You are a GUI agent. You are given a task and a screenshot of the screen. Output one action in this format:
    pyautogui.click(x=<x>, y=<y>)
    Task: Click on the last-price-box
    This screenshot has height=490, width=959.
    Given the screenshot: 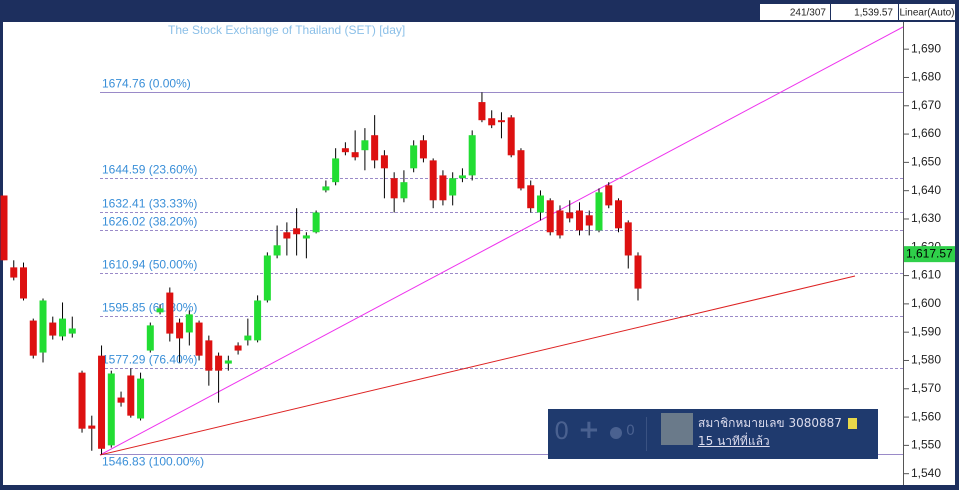 What is the action you would take?
    pyautogui.click(x=929, y=254)
    